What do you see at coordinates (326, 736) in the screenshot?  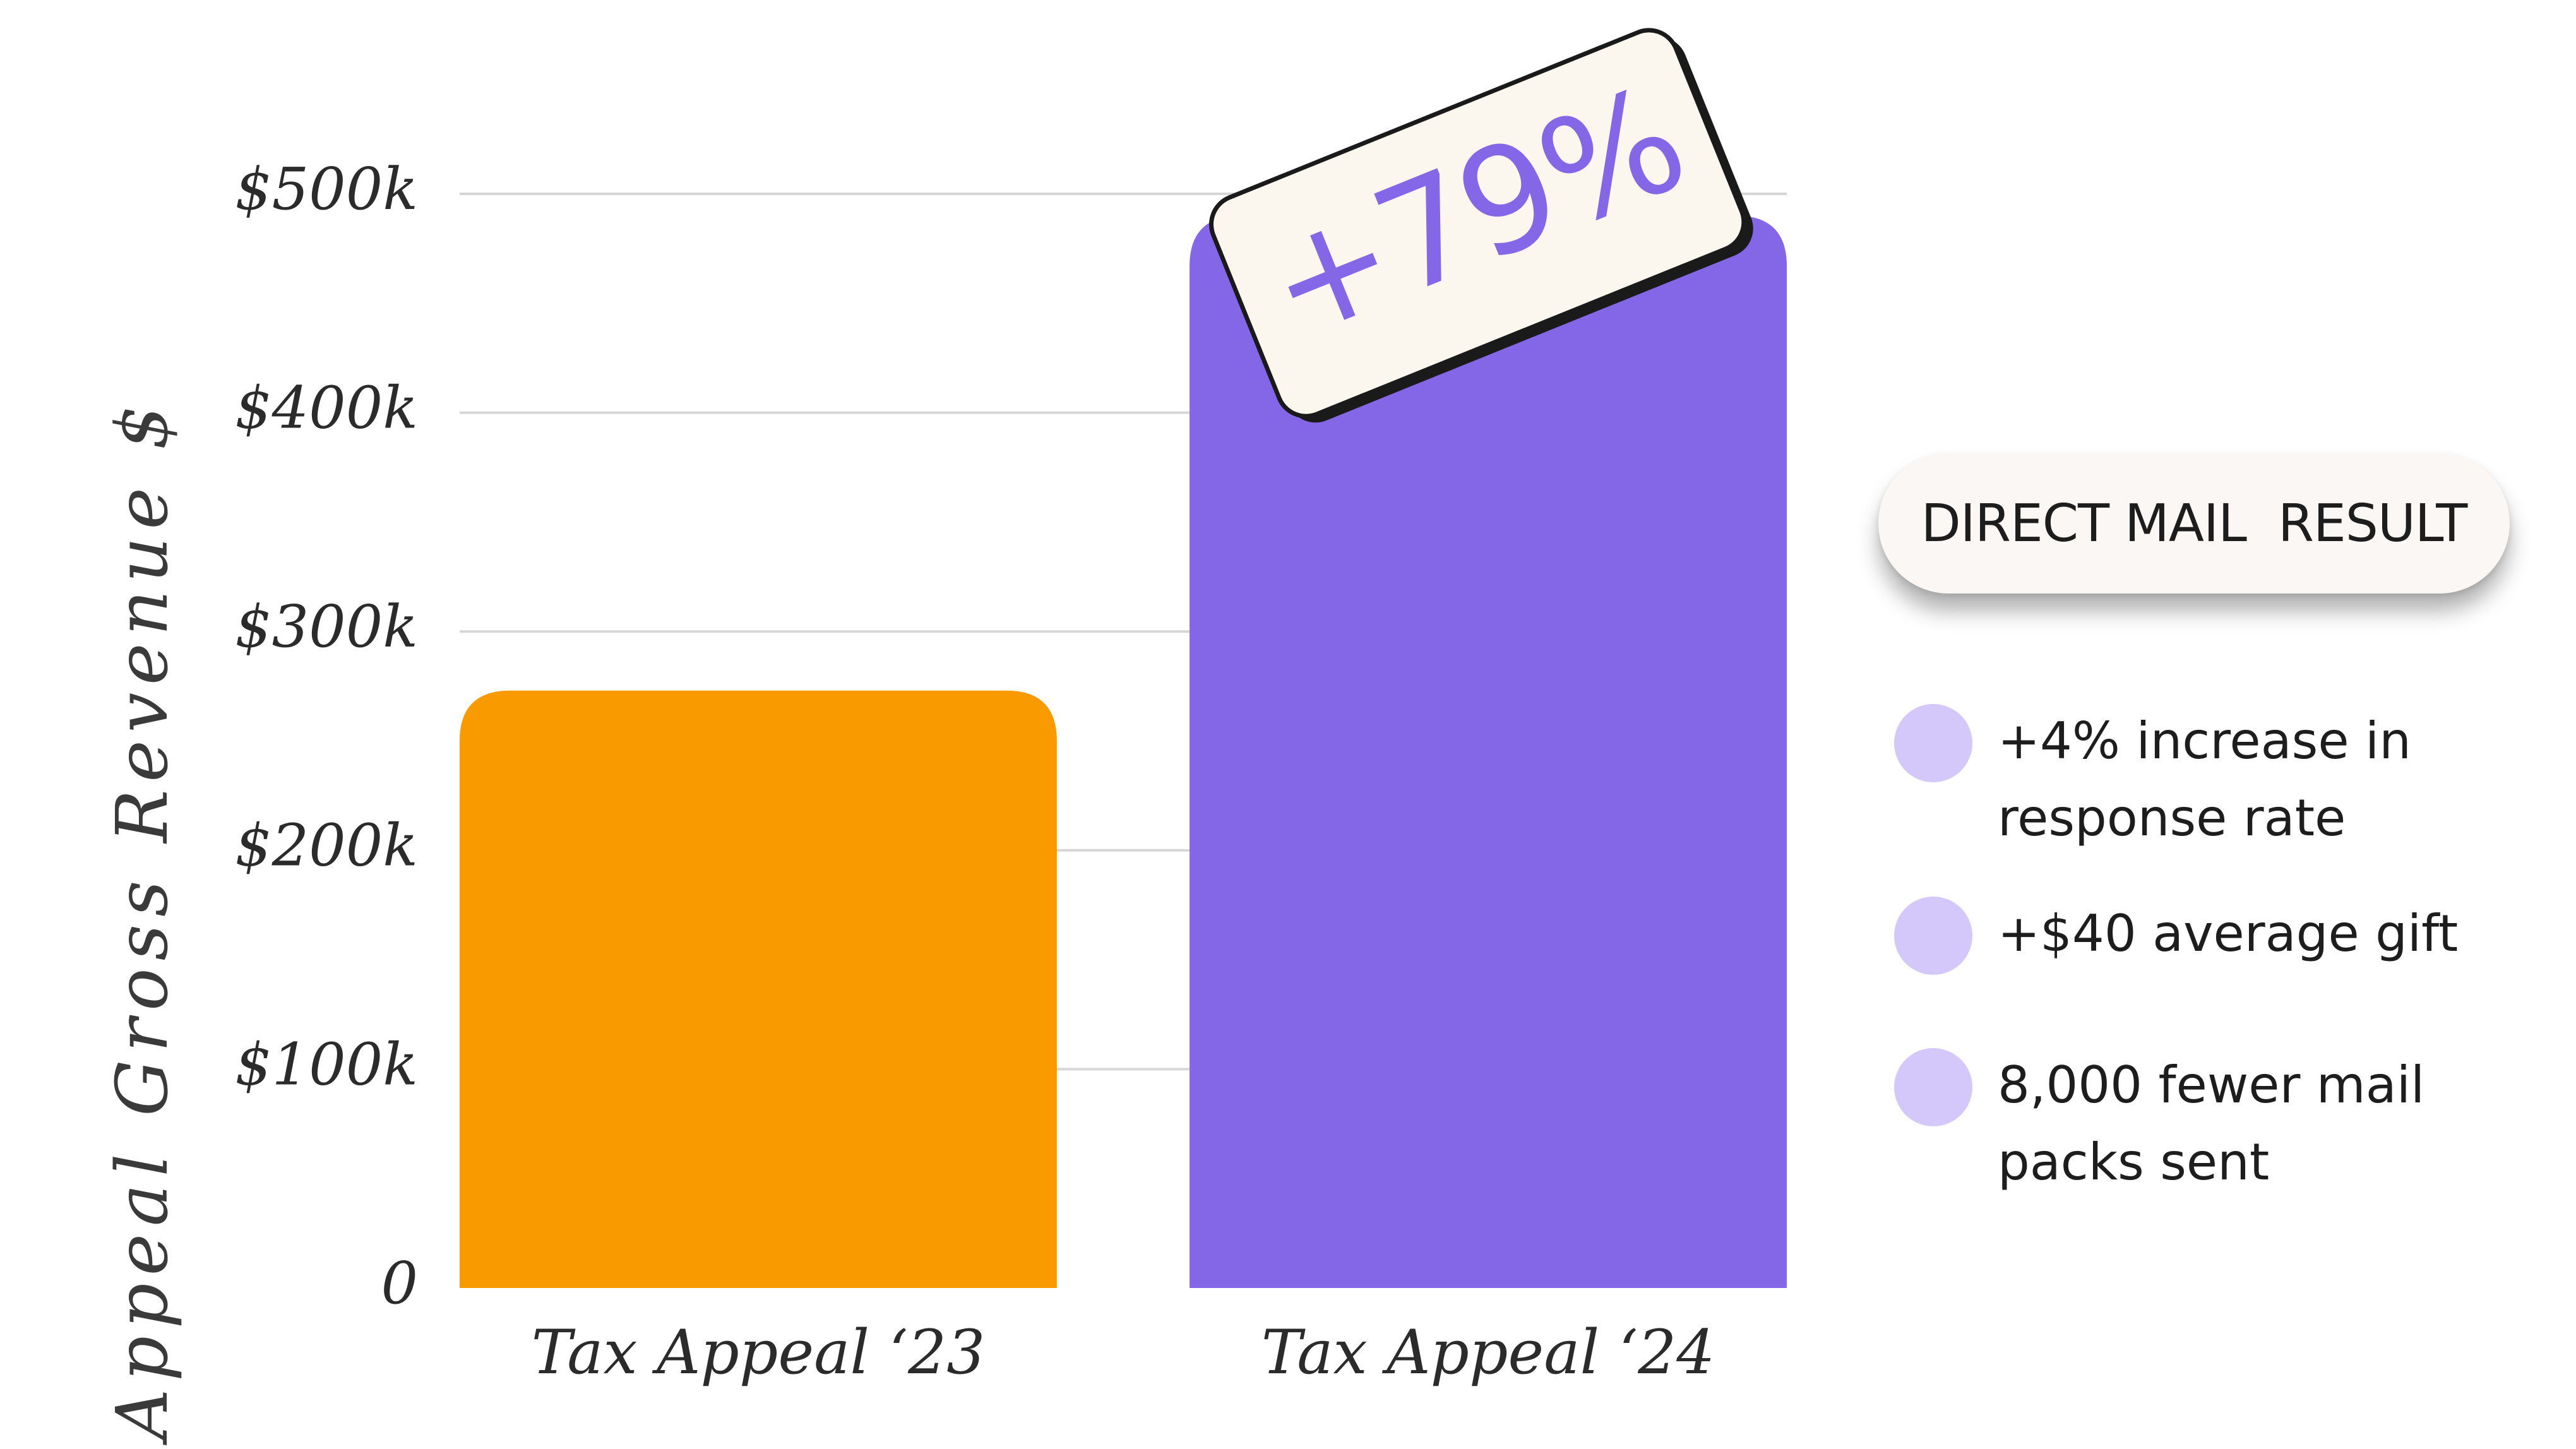 I see `y-tick-labels: 0 $100k $200k $300k $400k $500k` at bounding box center [326, 736].